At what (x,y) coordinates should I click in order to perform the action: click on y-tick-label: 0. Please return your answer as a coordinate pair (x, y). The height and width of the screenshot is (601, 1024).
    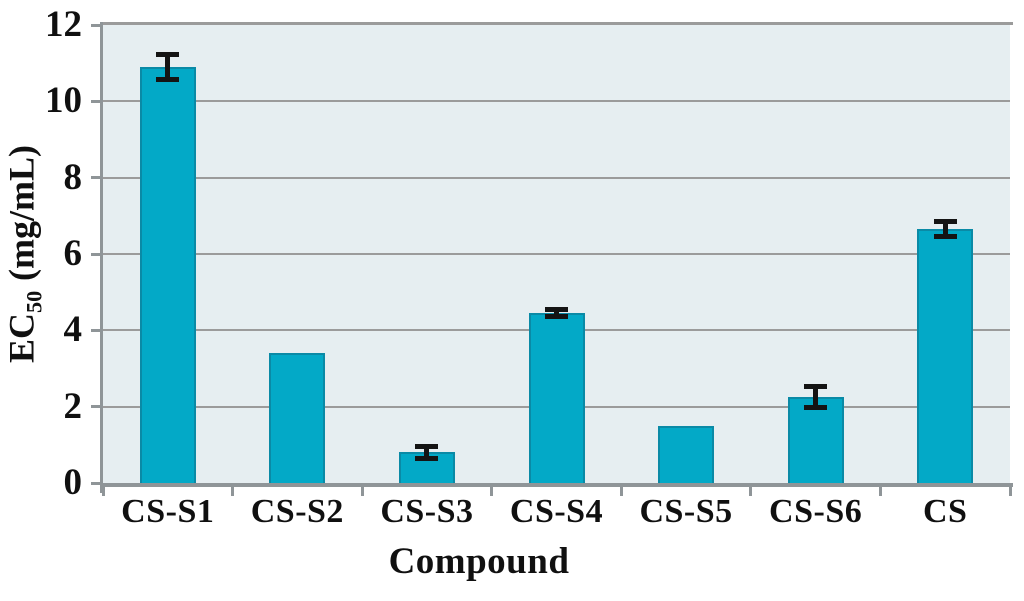
    Looking at the image, I should click on (73, 482).